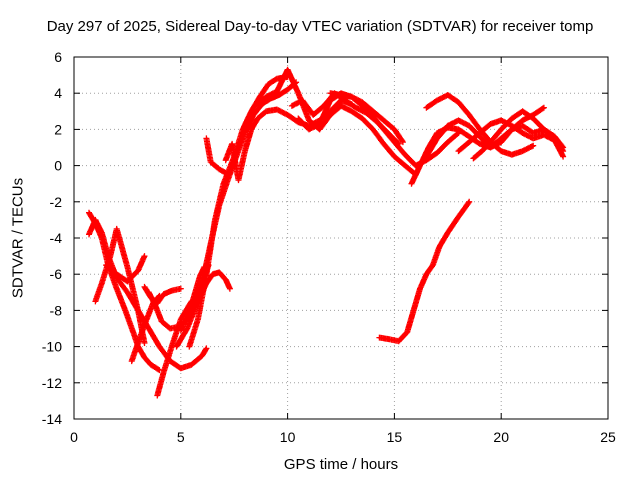 The width and height of the screenshot is (640, 480). What do you see at coordinates (501, 437) in the screenshot?
I see `x-tick-label: 20` at bounding box center [501, 437].